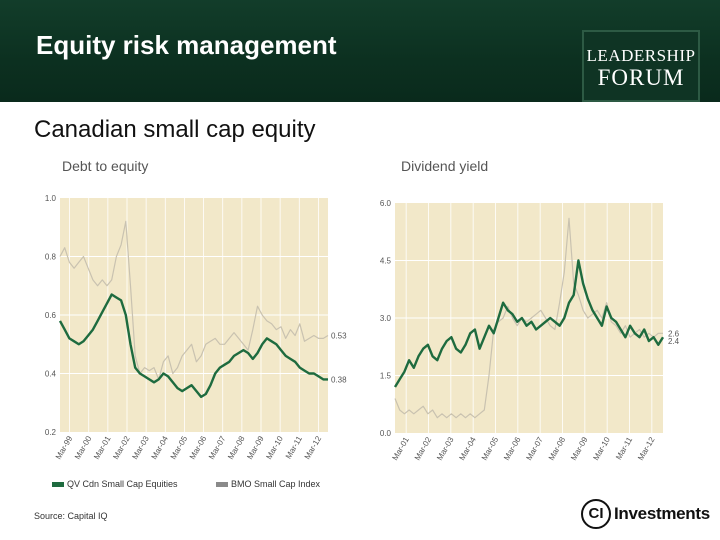  What do you see at coordinates (467, 448) in the screenshot?
I see `chart2-xtick-label: Mar-04` at bounding box center [467, 448].